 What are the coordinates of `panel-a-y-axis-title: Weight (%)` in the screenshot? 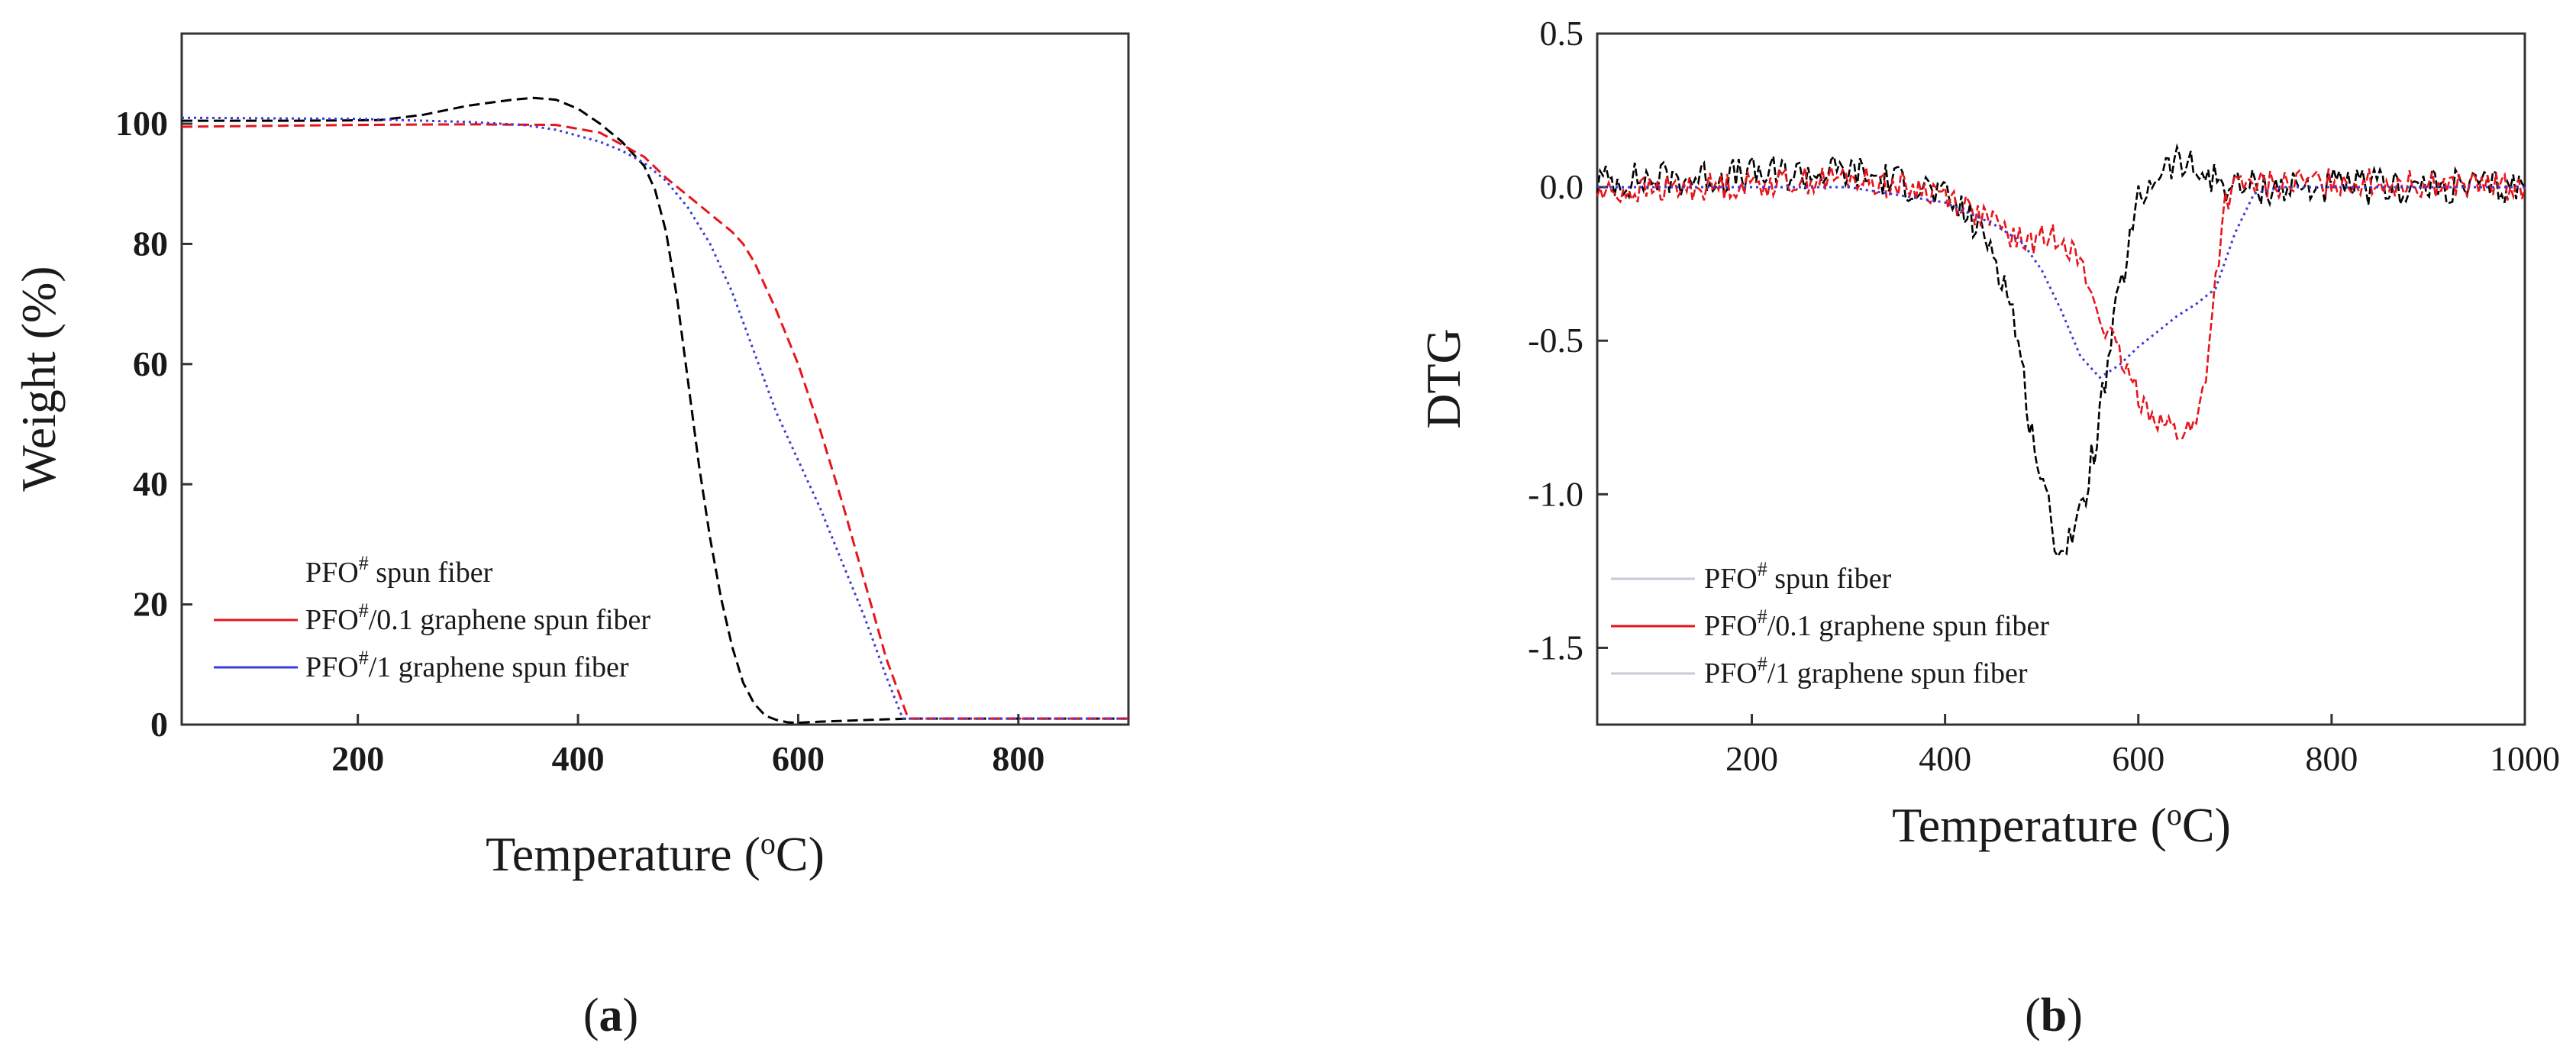 It's located at (38, 378).